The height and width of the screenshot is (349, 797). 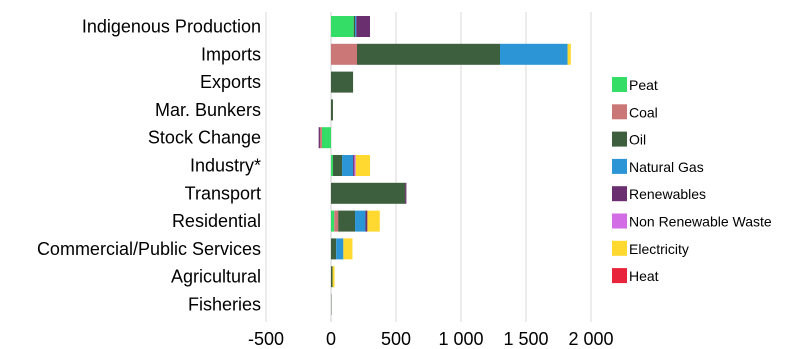 I want to click on x-tick-label: 2 000, so click(x=590, y=339).